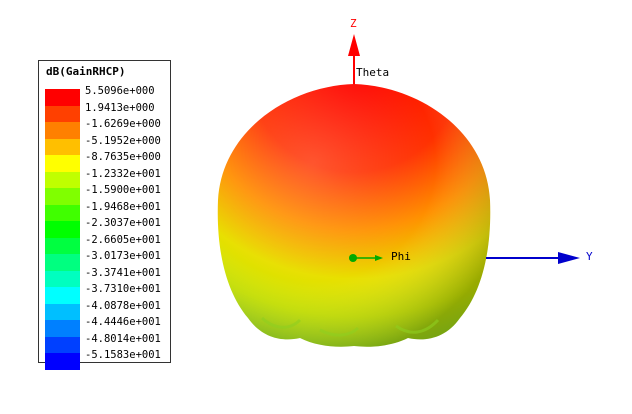  What do you see at coordinates (380, 256) in the screenshot?
I see `phi-marker: Phi` at bounding box center [380, 256].